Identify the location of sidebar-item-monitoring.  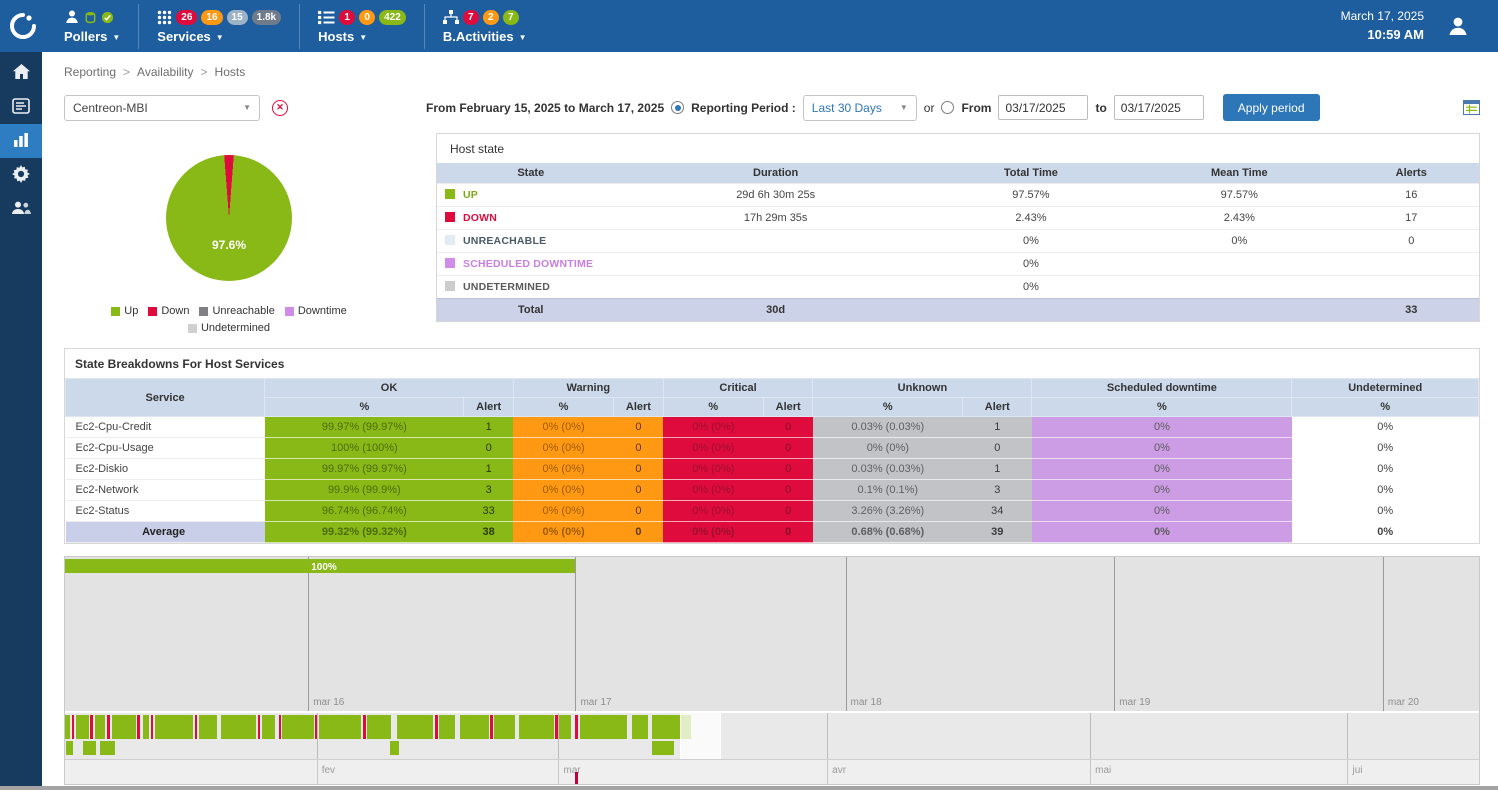
(21, 107).